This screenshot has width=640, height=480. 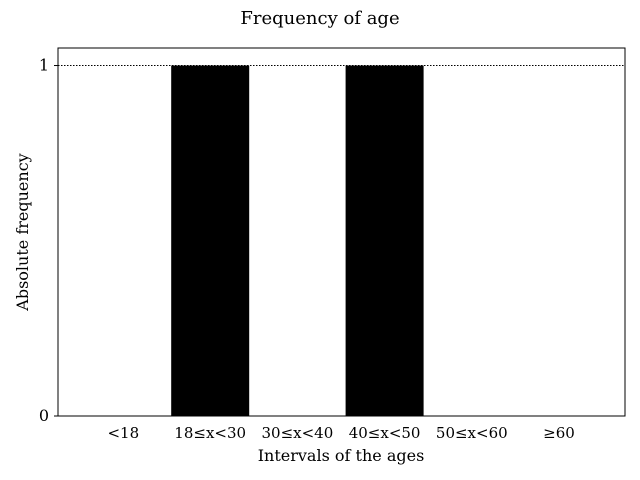 I want to click on x-axis-label: Intervals of the ages, so click(x=341, y=455).